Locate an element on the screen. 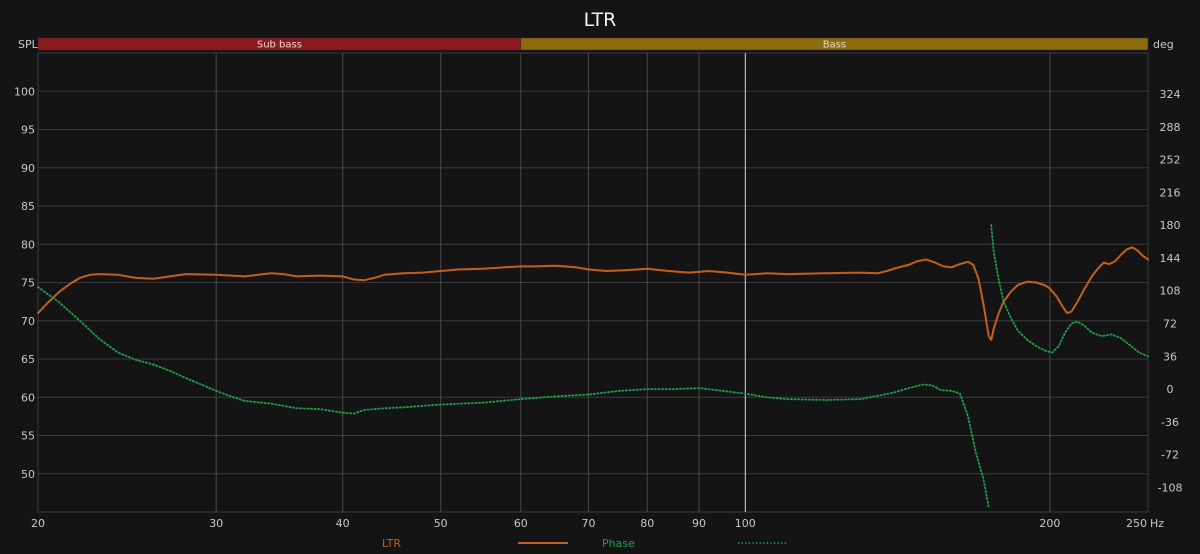  x-tick-label-30: 30 is located at coordinates (216, 523).